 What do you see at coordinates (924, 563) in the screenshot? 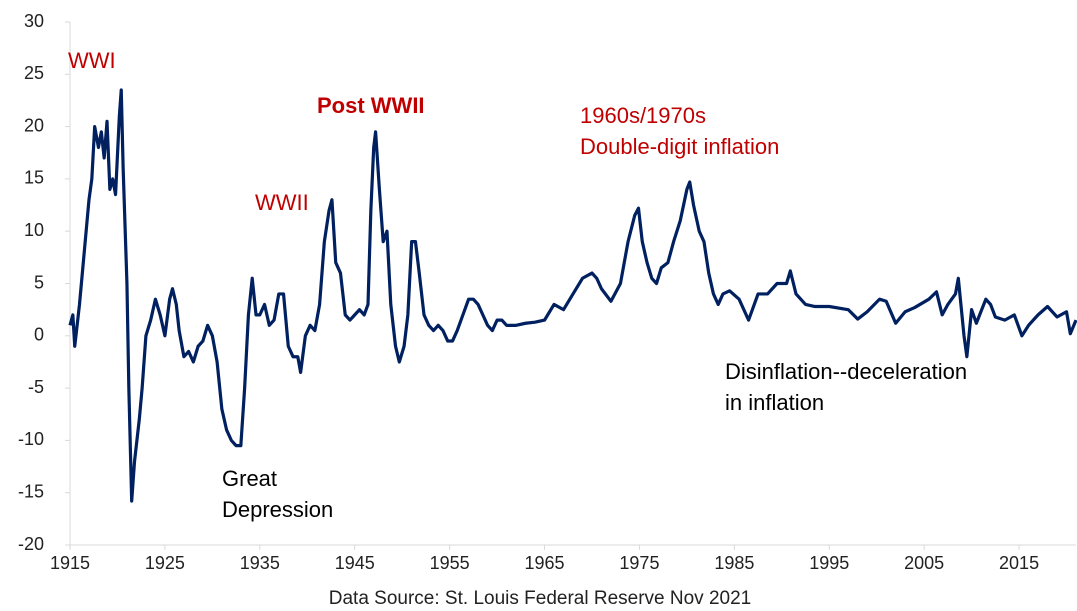
I see `x-tick-label: 2005` at bounding box center [924, 563].